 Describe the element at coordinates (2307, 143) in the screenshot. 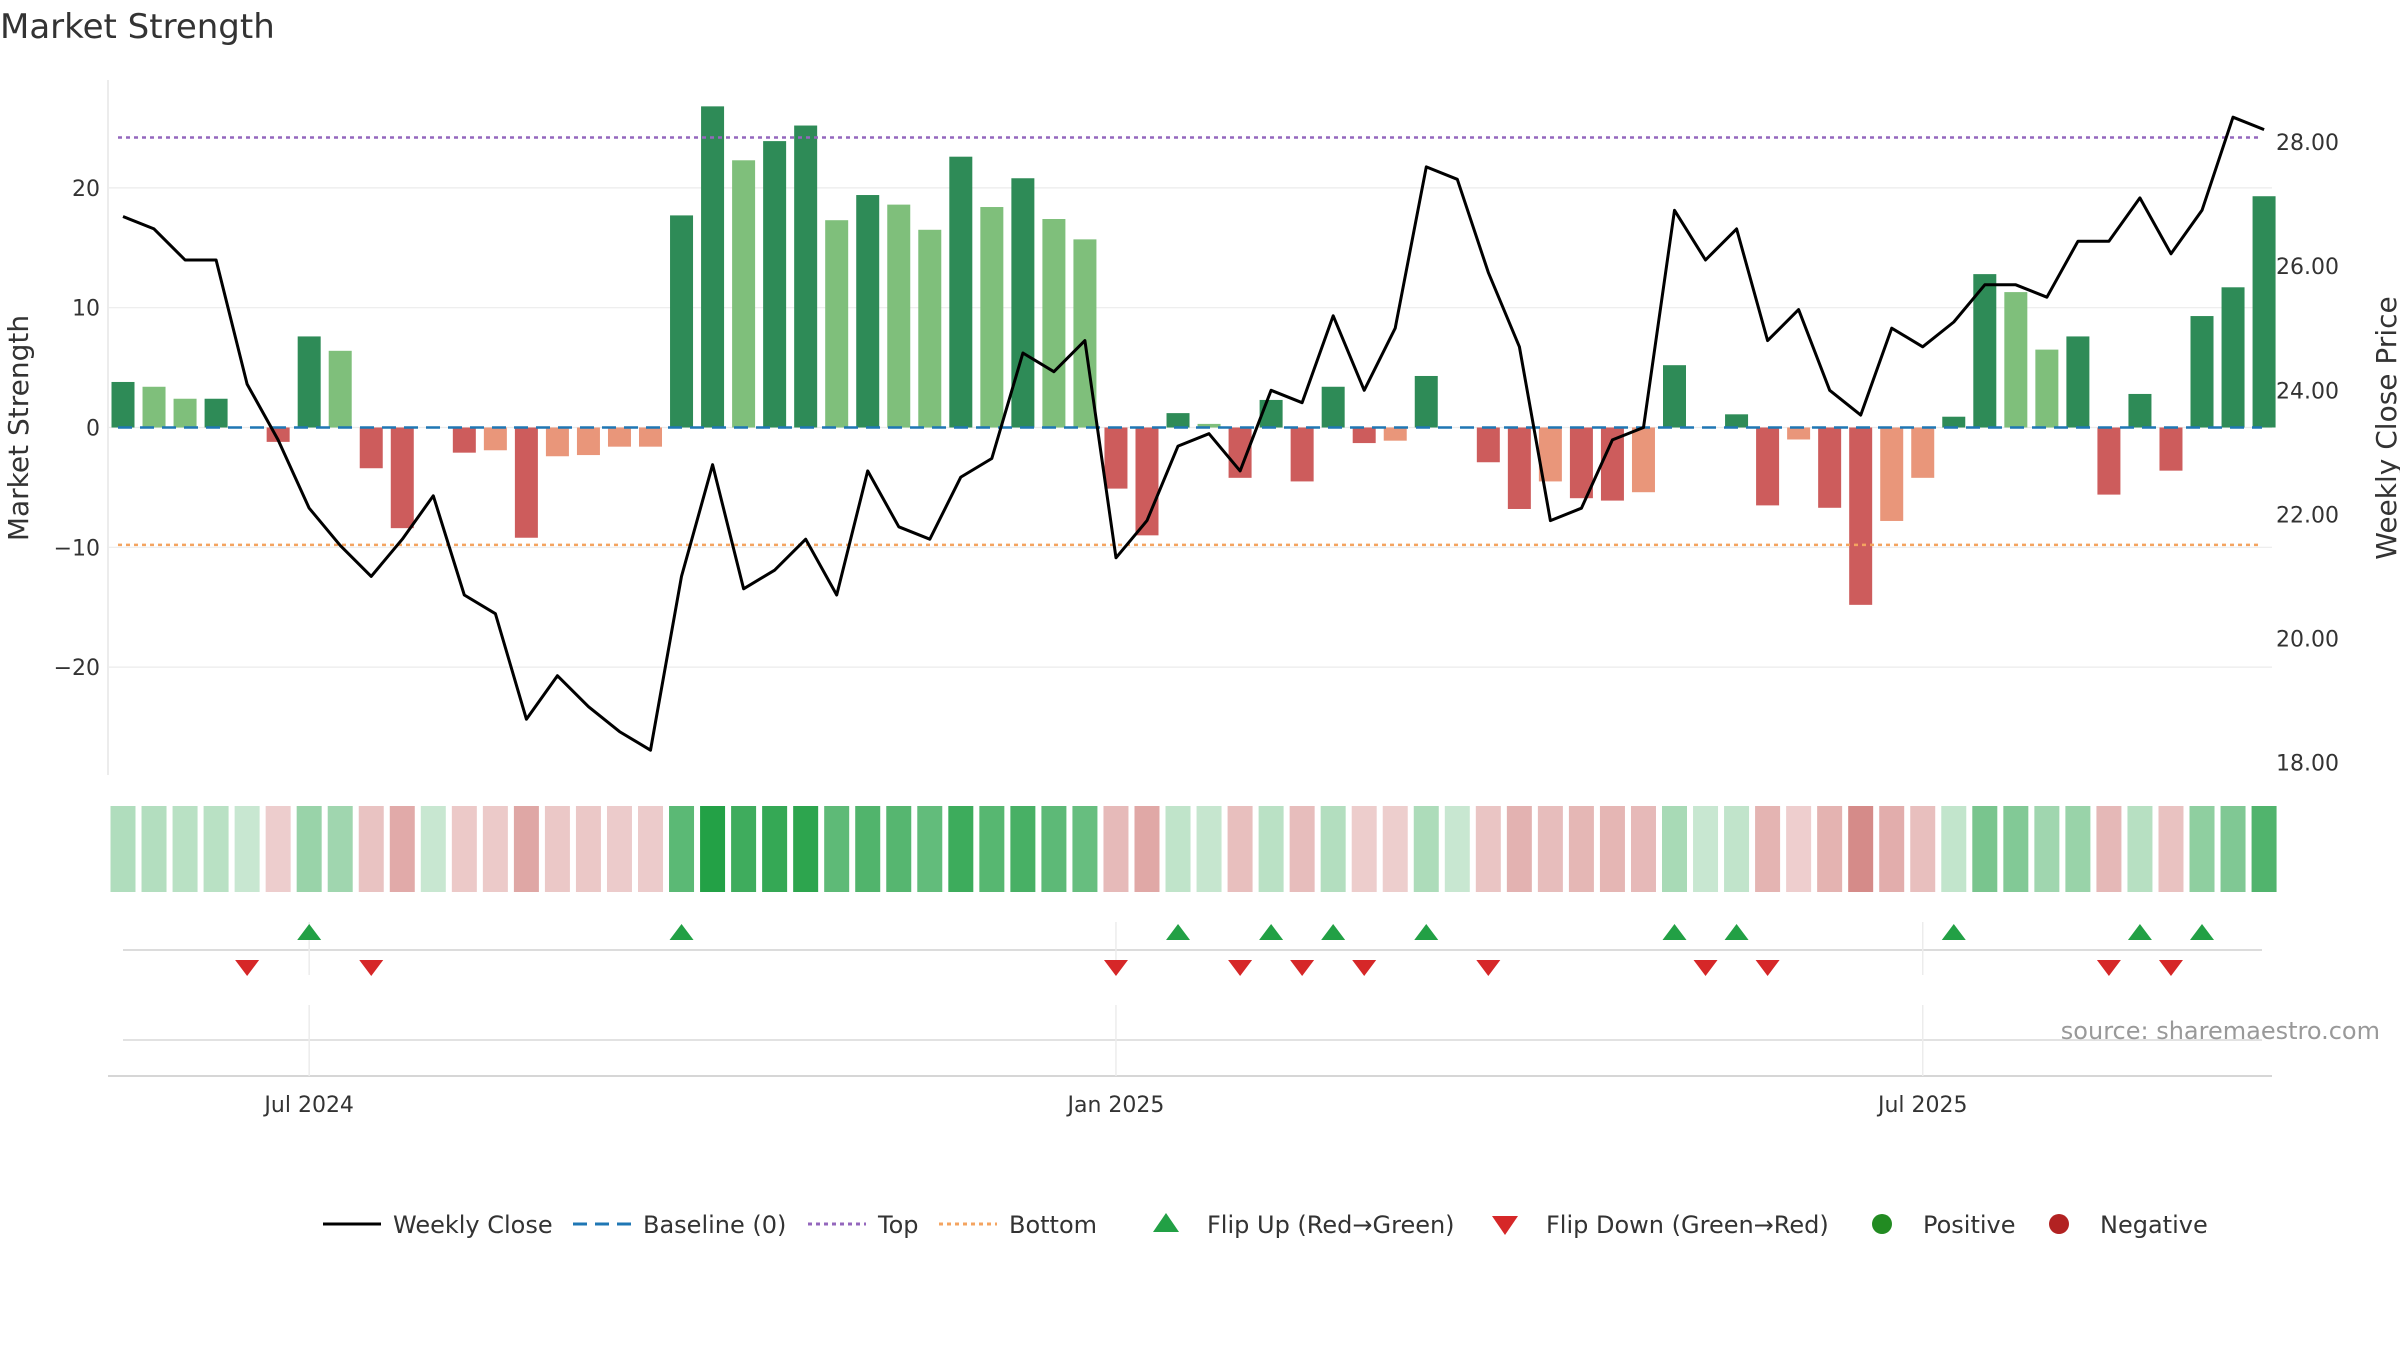

I see `y2-tick-label: 28.00` at that location.